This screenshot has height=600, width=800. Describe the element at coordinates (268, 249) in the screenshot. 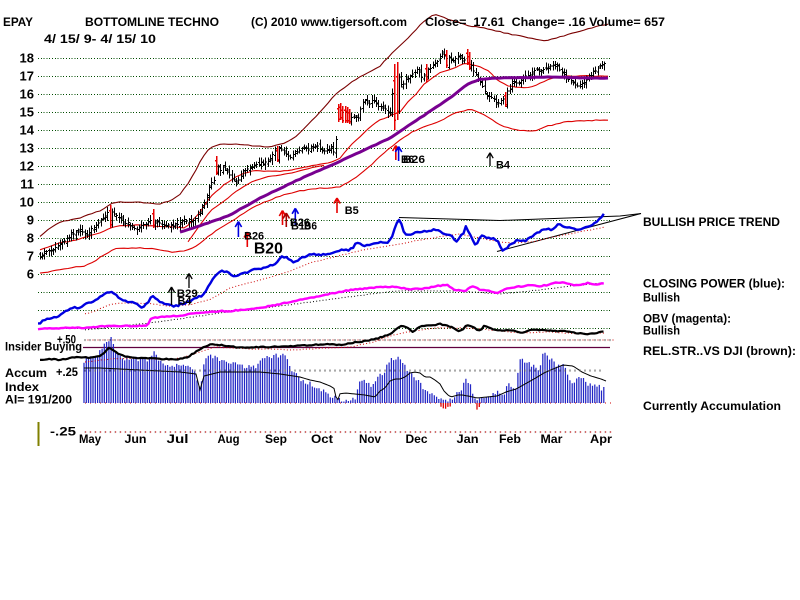

I see `svg-text: B20` at that location.